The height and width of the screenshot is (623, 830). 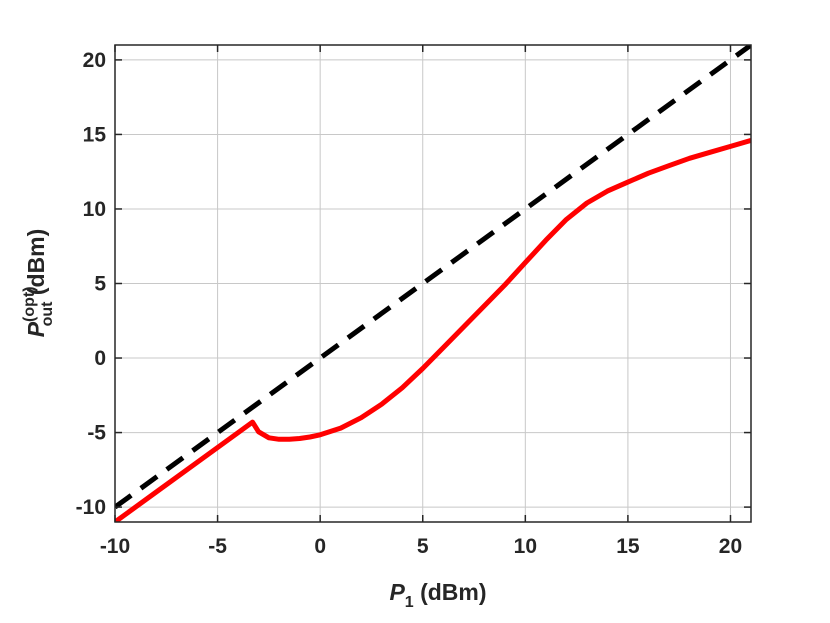 What do you see at coordinates (217, 546) in the screenshot?
I see `x-tick-label: -5` at bounding box center [217, 546].